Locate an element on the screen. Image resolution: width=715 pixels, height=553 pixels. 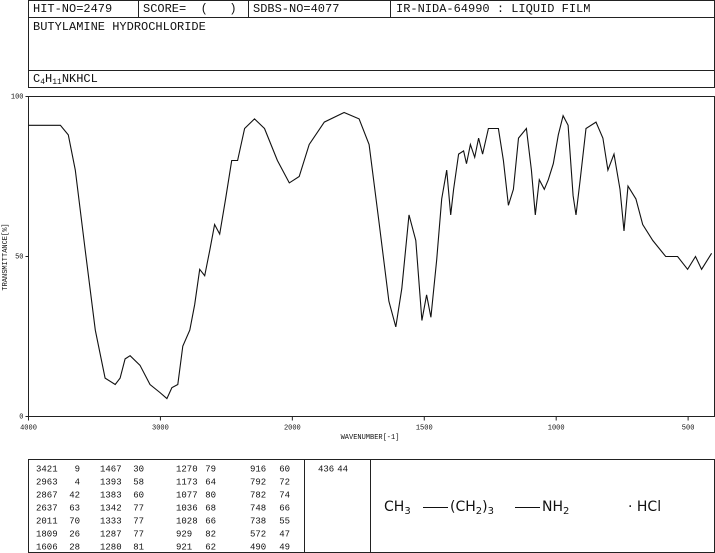
peak-transmittance: 30 is located at coordinates (138, 469).